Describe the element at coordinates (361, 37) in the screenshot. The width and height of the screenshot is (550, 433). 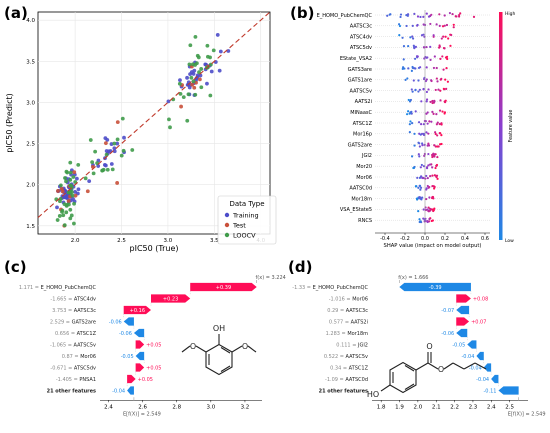
I see `feature-label: ATSC4dv` at that location.